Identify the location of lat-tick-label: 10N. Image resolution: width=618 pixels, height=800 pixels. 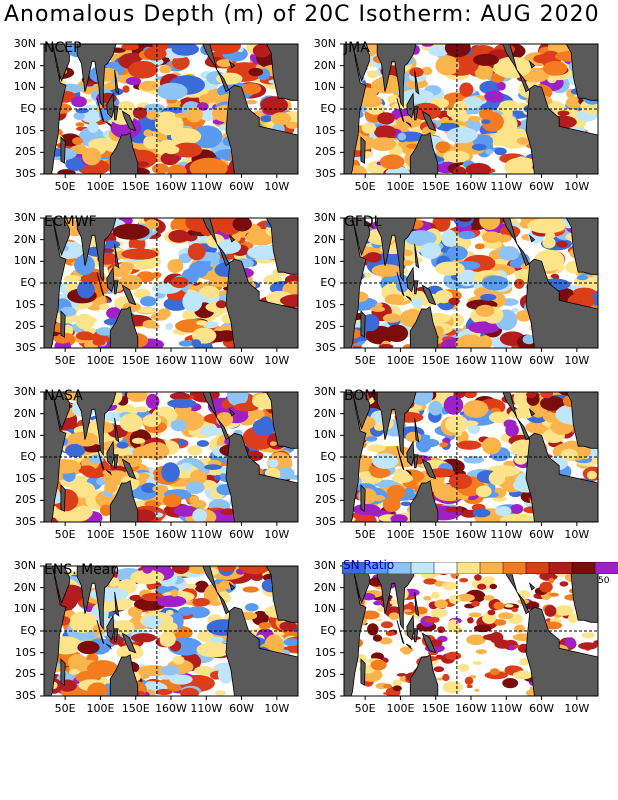
(24, 261).